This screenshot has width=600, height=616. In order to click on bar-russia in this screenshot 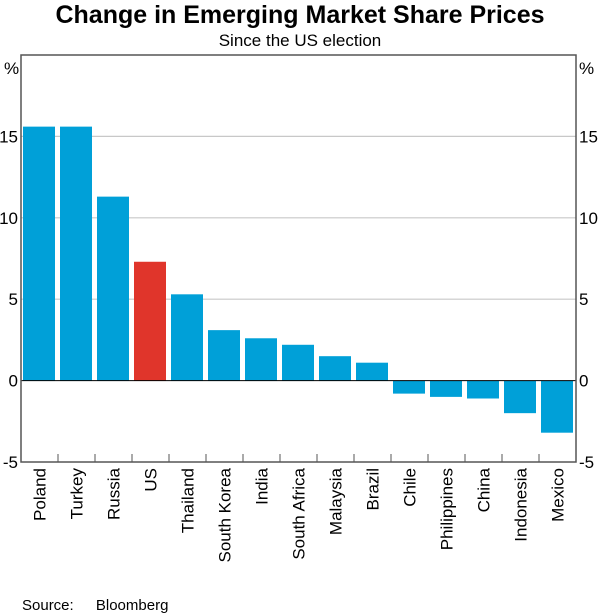, I will do `click(113, 288)`.